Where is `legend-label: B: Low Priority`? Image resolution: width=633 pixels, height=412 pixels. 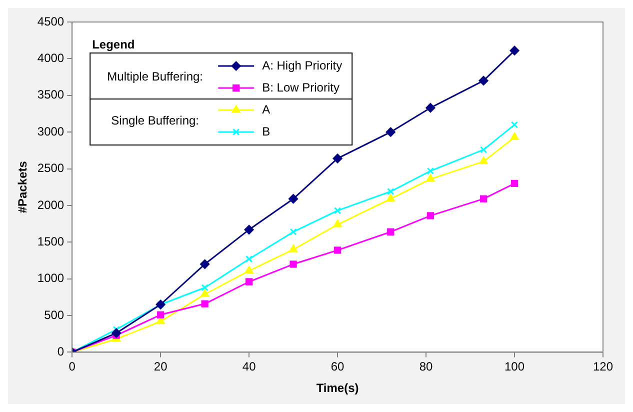
legend-label: B: Low Priority is located at coordinates (301, 87).